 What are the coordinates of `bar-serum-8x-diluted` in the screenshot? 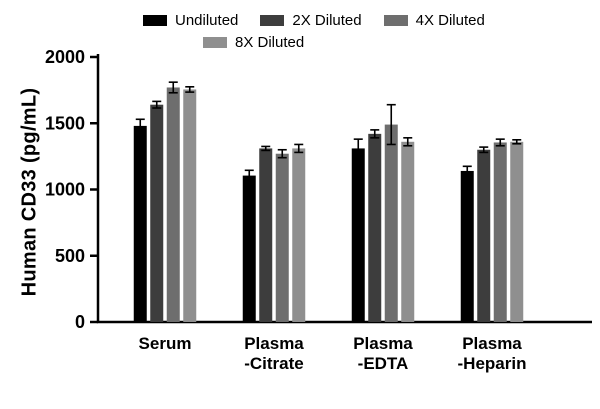 It's located at (190, 206).